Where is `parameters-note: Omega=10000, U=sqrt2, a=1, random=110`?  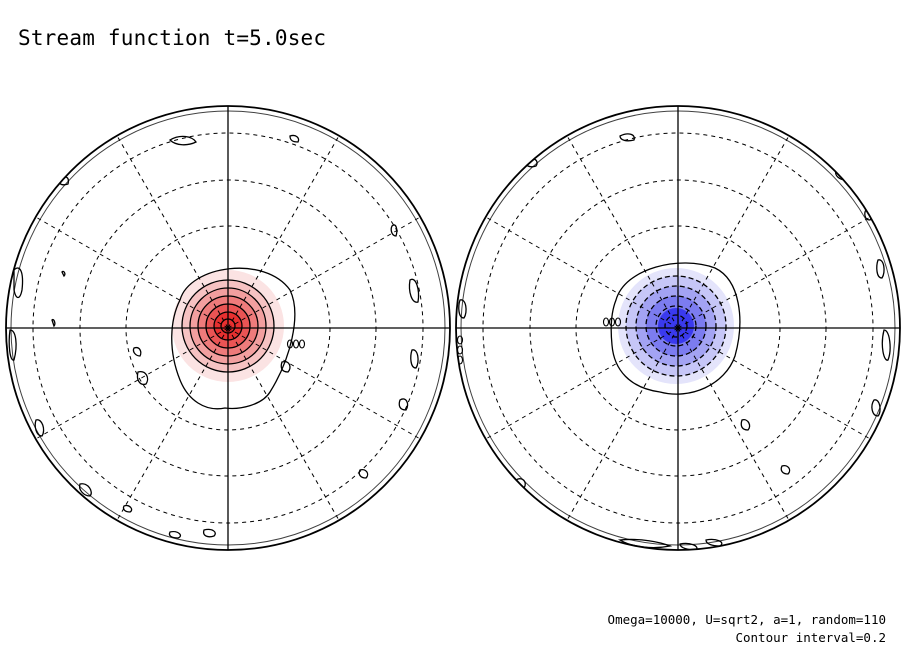
parameters-note: Omega=10000, U=sqrt2, a=1, random=110 is located at coordinates (746, 619).